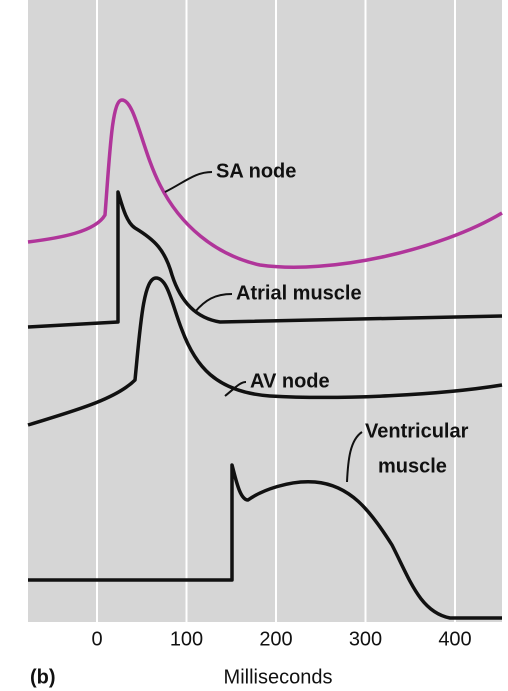  Describe the element at coordinates (299, 293) in the screenshot. I see `curve-label: Atrial muscle` at that location.